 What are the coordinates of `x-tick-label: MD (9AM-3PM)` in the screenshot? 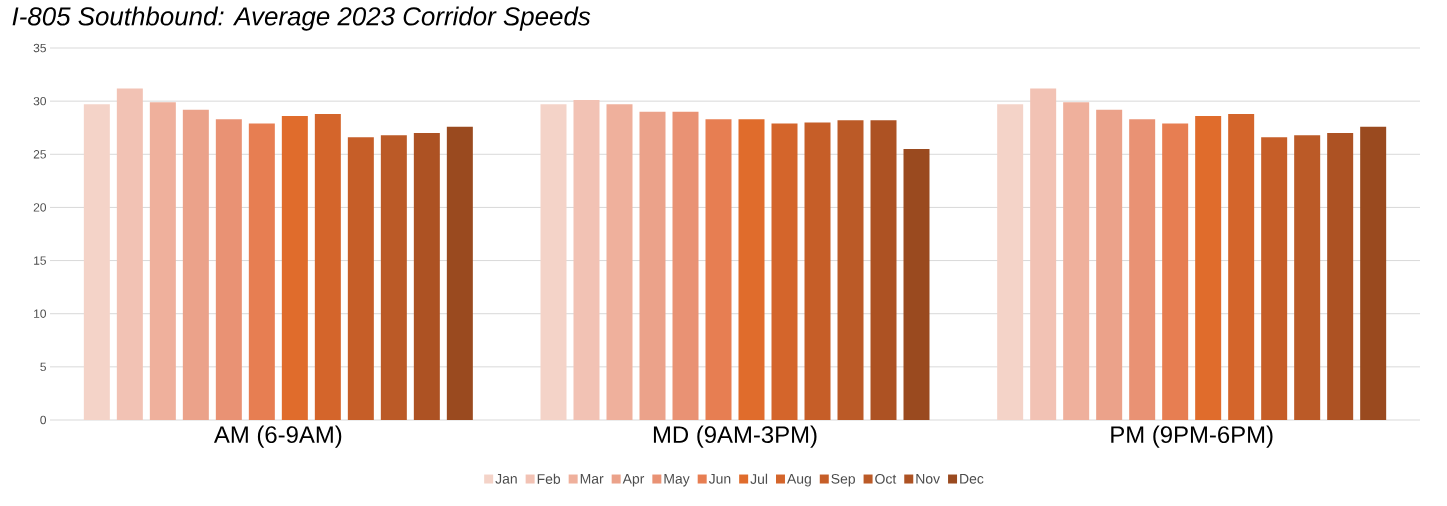 It's located at (735, 436).